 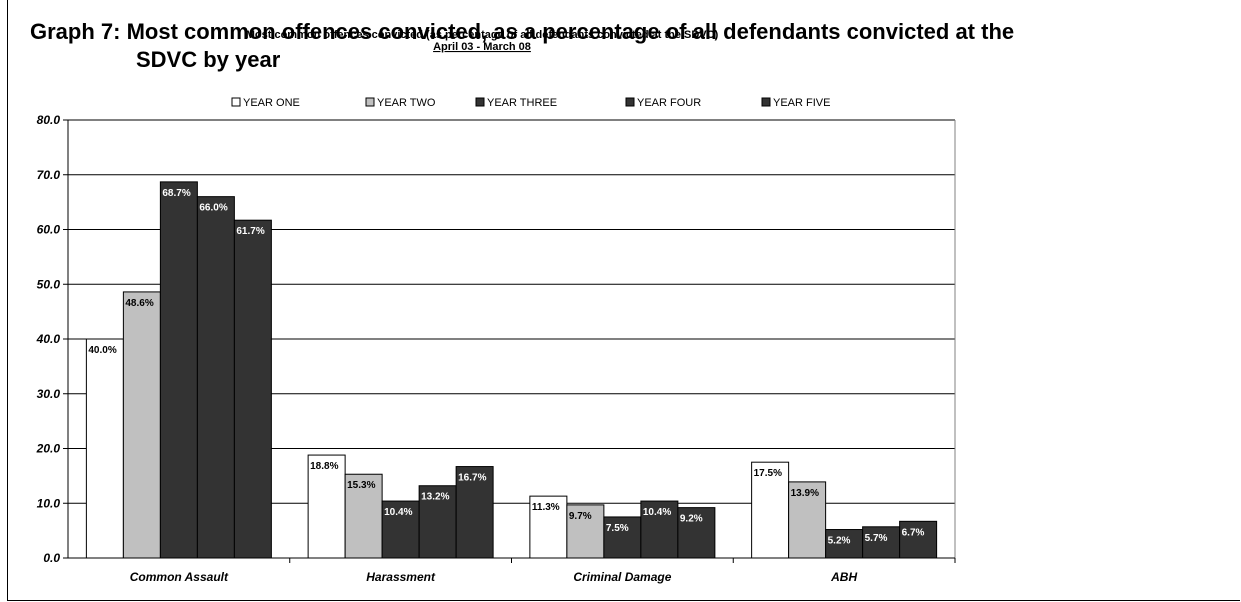 I want to click on y-tick-label: 80.0, so click(x=49, y=120).